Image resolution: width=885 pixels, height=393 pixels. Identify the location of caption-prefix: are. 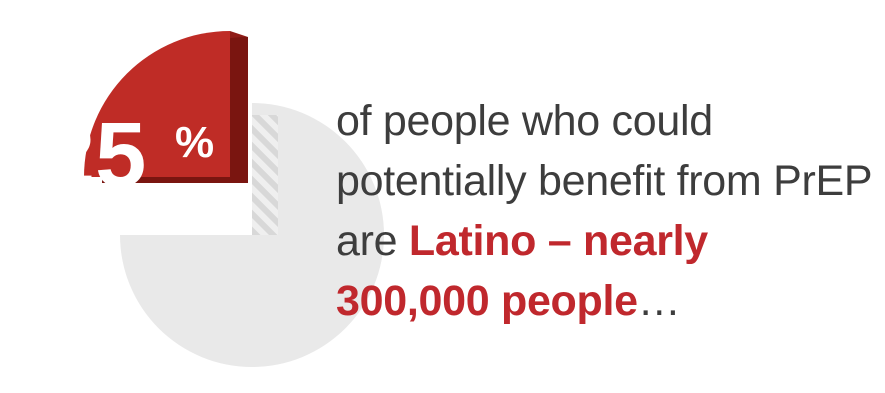
(372, 241).